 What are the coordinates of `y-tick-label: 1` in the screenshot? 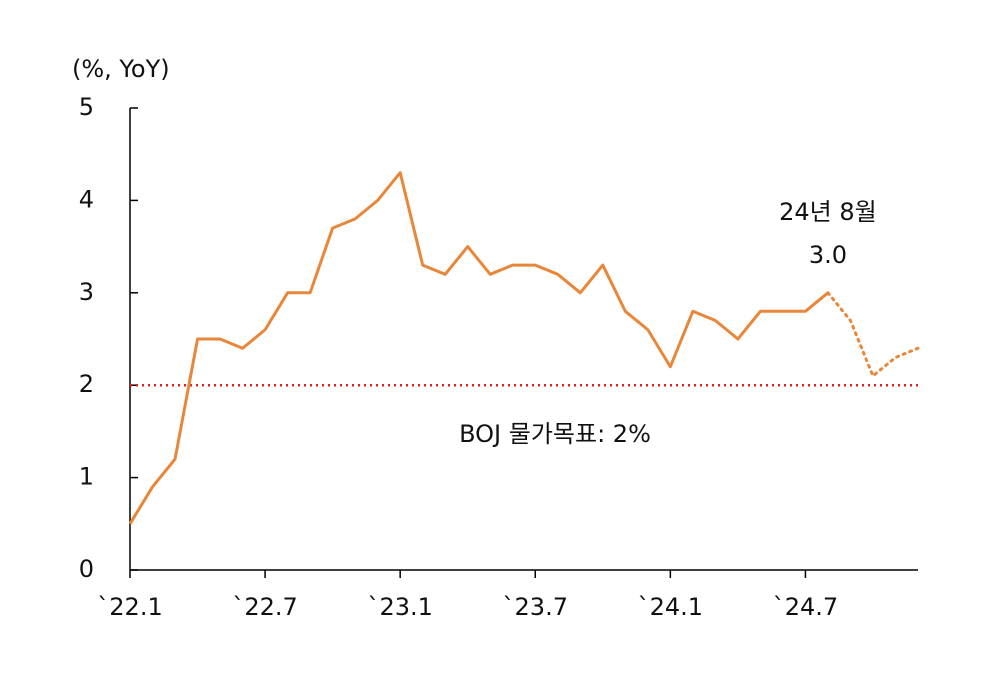 It's located at (86, 477).